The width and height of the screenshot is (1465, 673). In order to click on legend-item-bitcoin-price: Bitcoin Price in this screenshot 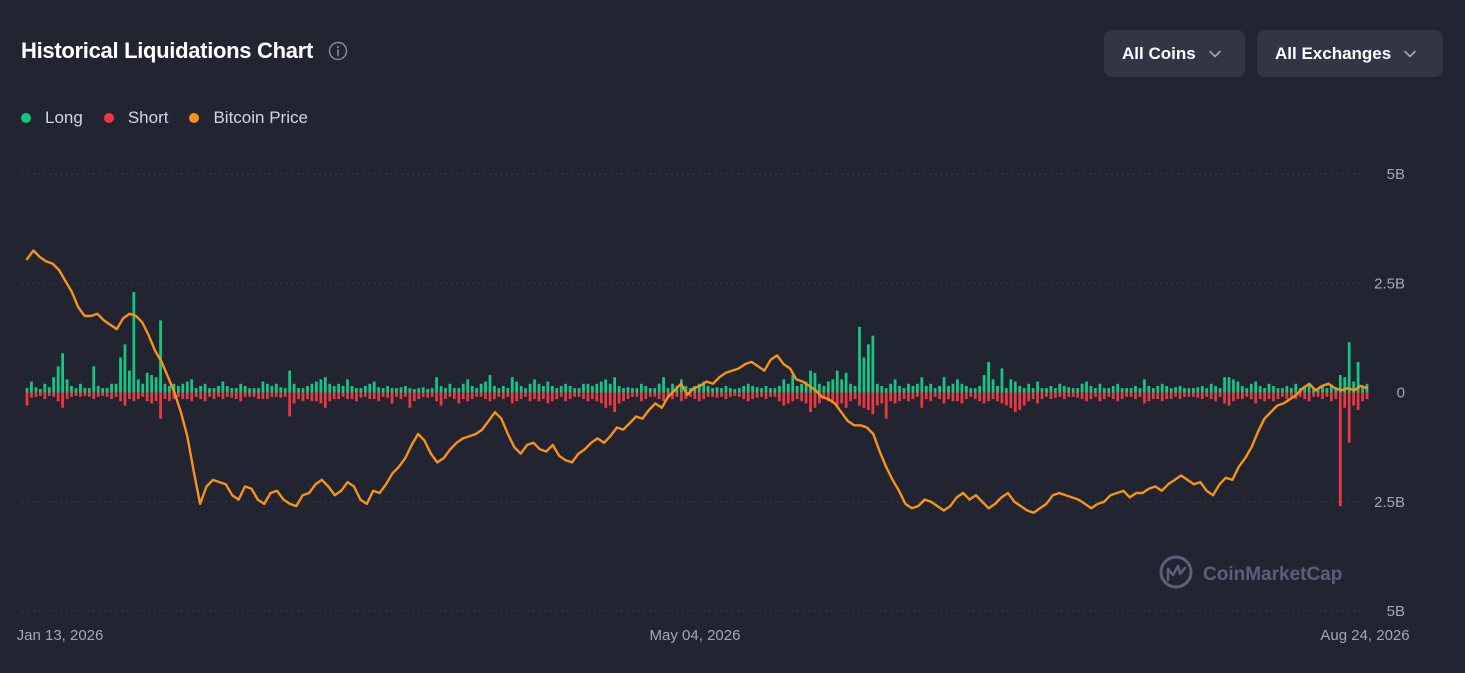, I will do `click(248, 118)`.